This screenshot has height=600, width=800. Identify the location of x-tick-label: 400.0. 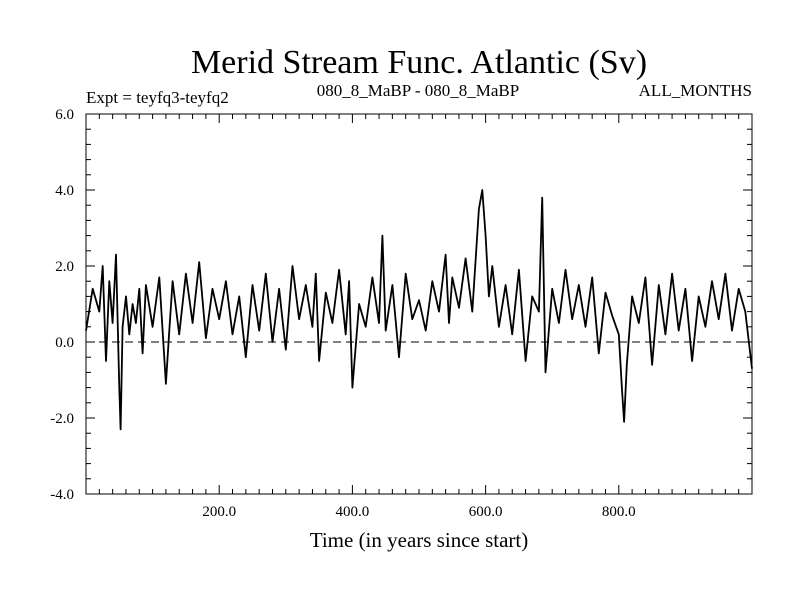
(353, 512).